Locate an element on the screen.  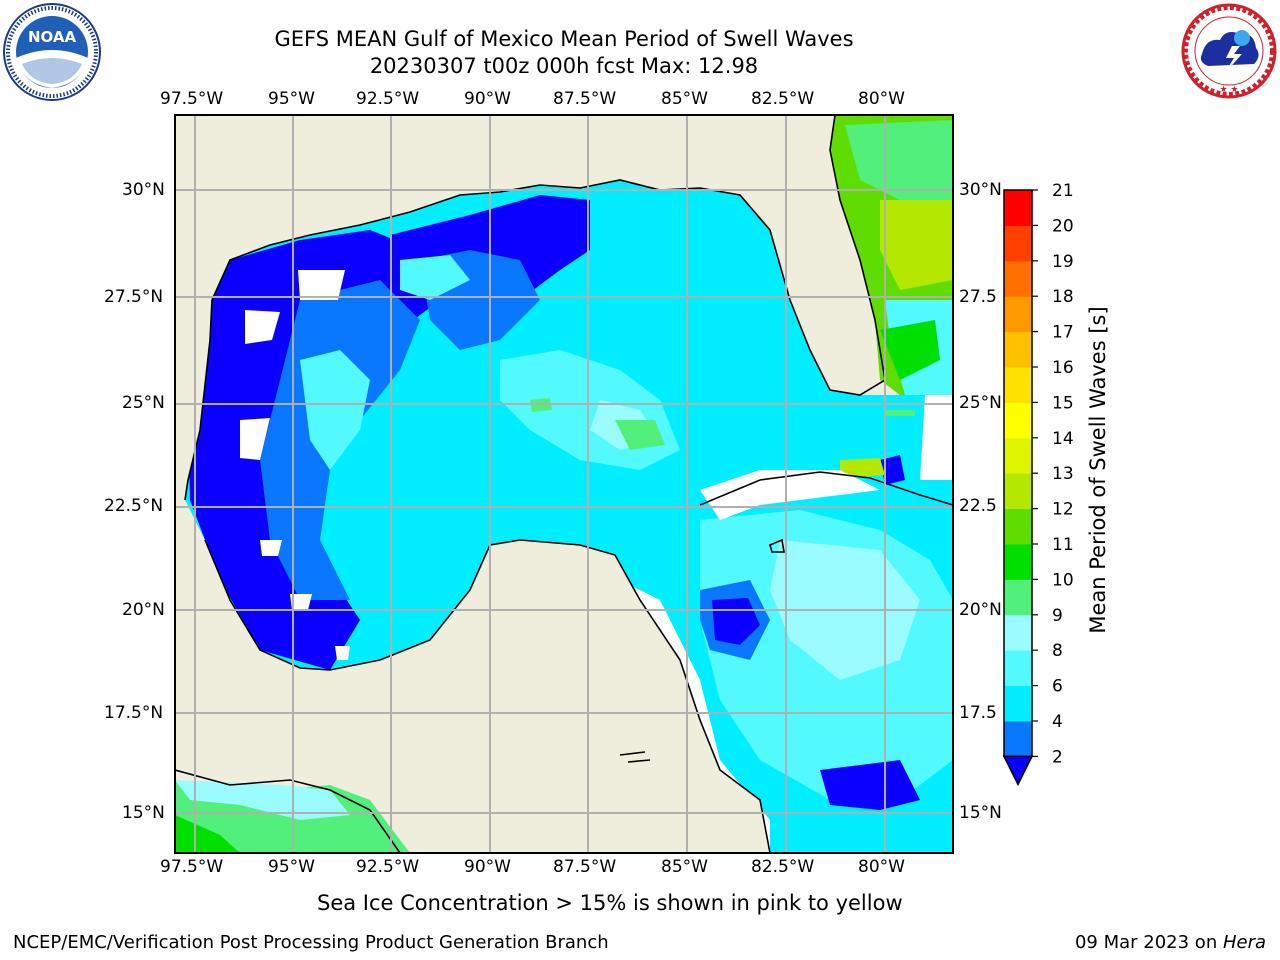
lat-tick-left: 30°N is located at coordinates (143, 190).